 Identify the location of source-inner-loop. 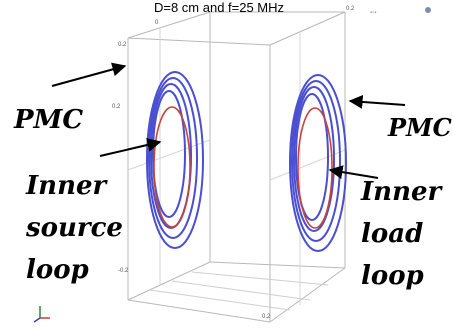
(172, 167).